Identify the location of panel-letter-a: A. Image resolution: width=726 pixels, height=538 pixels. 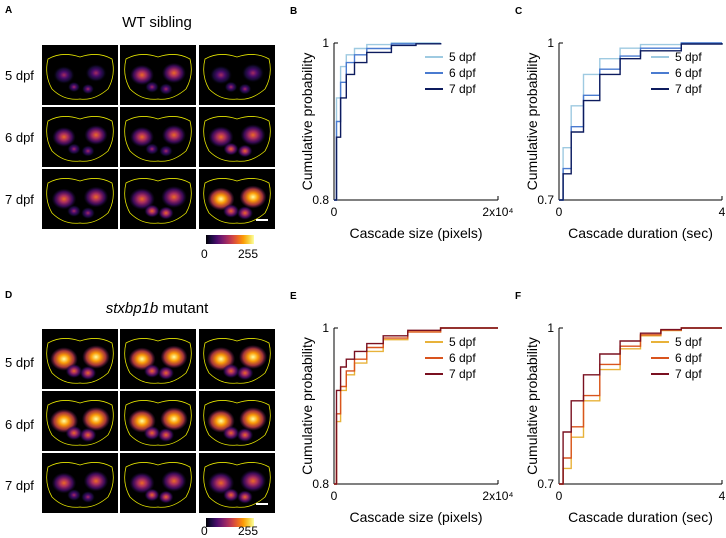
(9, 10).